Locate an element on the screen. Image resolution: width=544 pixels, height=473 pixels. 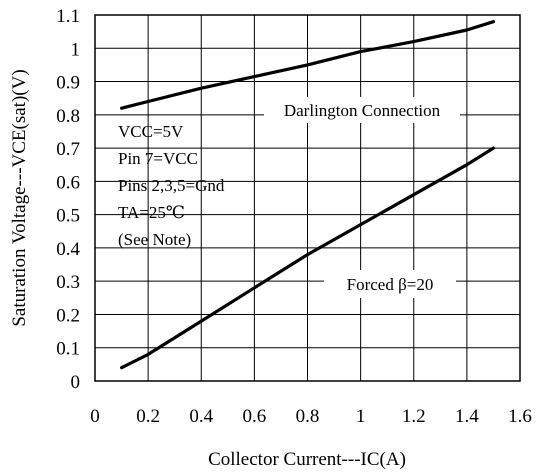
y-tick-label-7: 0.7 is located at coordinates (68, 149).